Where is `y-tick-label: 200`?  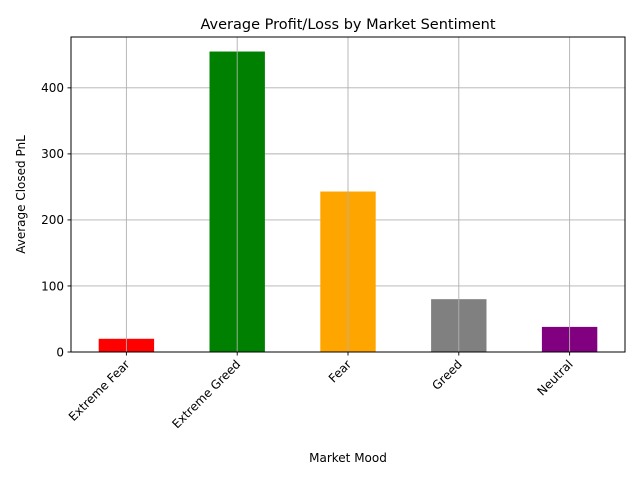
y-tick-label: 200 is located at coordinates (52, 220).